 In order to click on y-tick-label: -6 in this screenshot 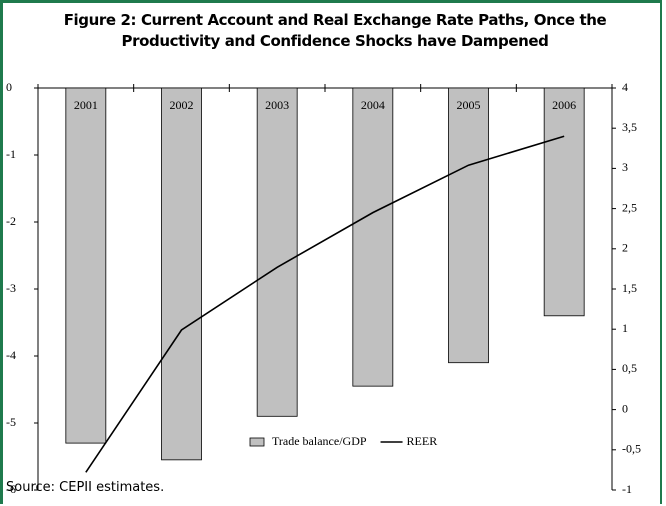, I will do `click(11, 489)`.